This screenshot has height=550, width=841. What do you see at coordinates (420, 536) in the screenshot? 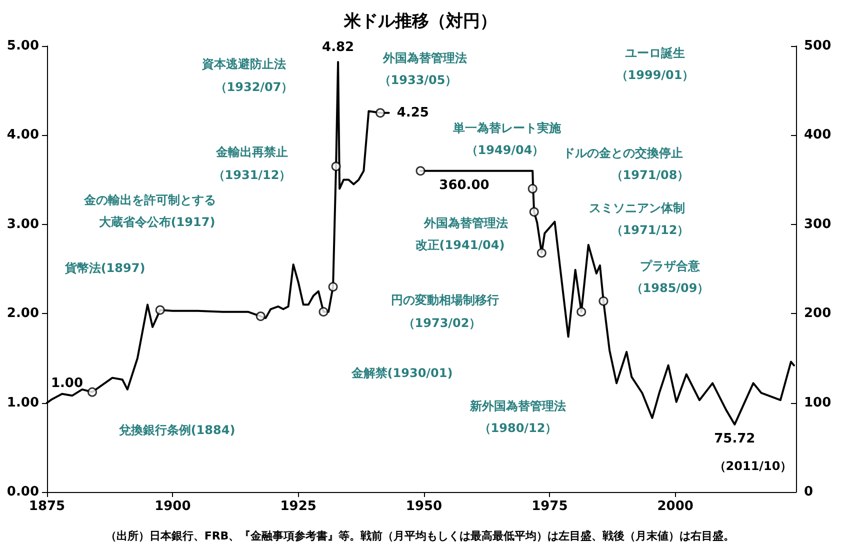
I see `text: （出所）日本銀行、FRB、『金融事項参考書』等。戦前（月平均もしくは最高最低平均）は左目盛、戦後（月末値）は右目盛。` at bounding box center [420, 536].